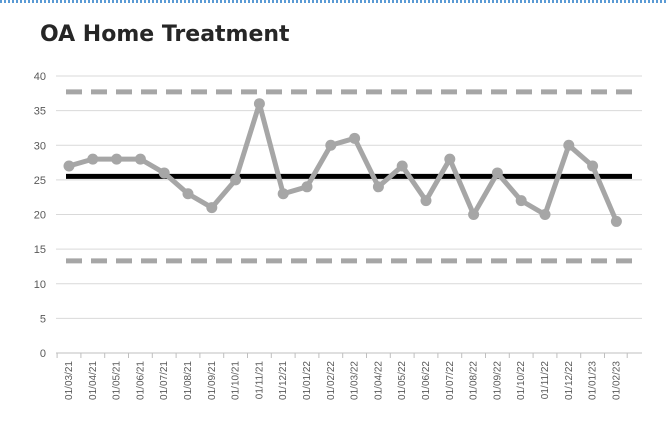 The image size is (666, 431). Describe the element at coordinates (40, 181) in the screenshot. I see `y-tick-label: 25` at that location.